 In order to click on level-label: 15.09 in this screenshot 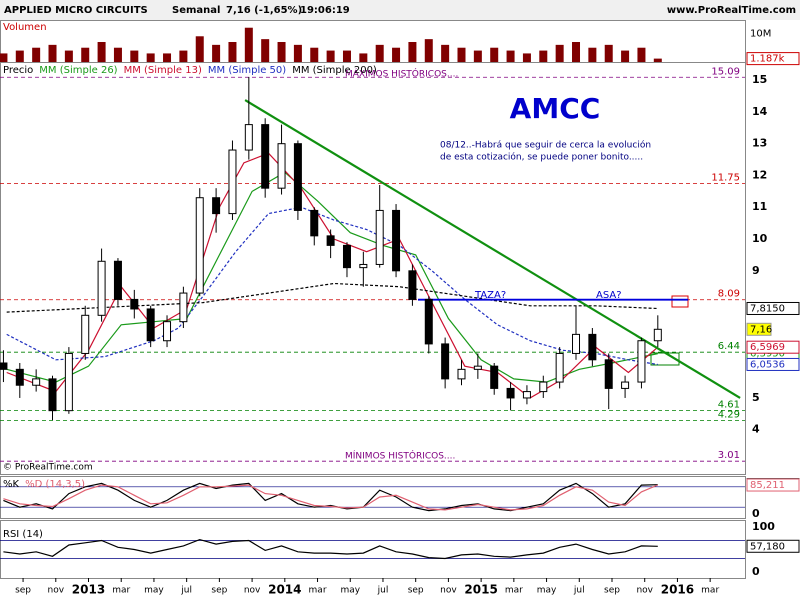, I will do `click(725, 71)`.